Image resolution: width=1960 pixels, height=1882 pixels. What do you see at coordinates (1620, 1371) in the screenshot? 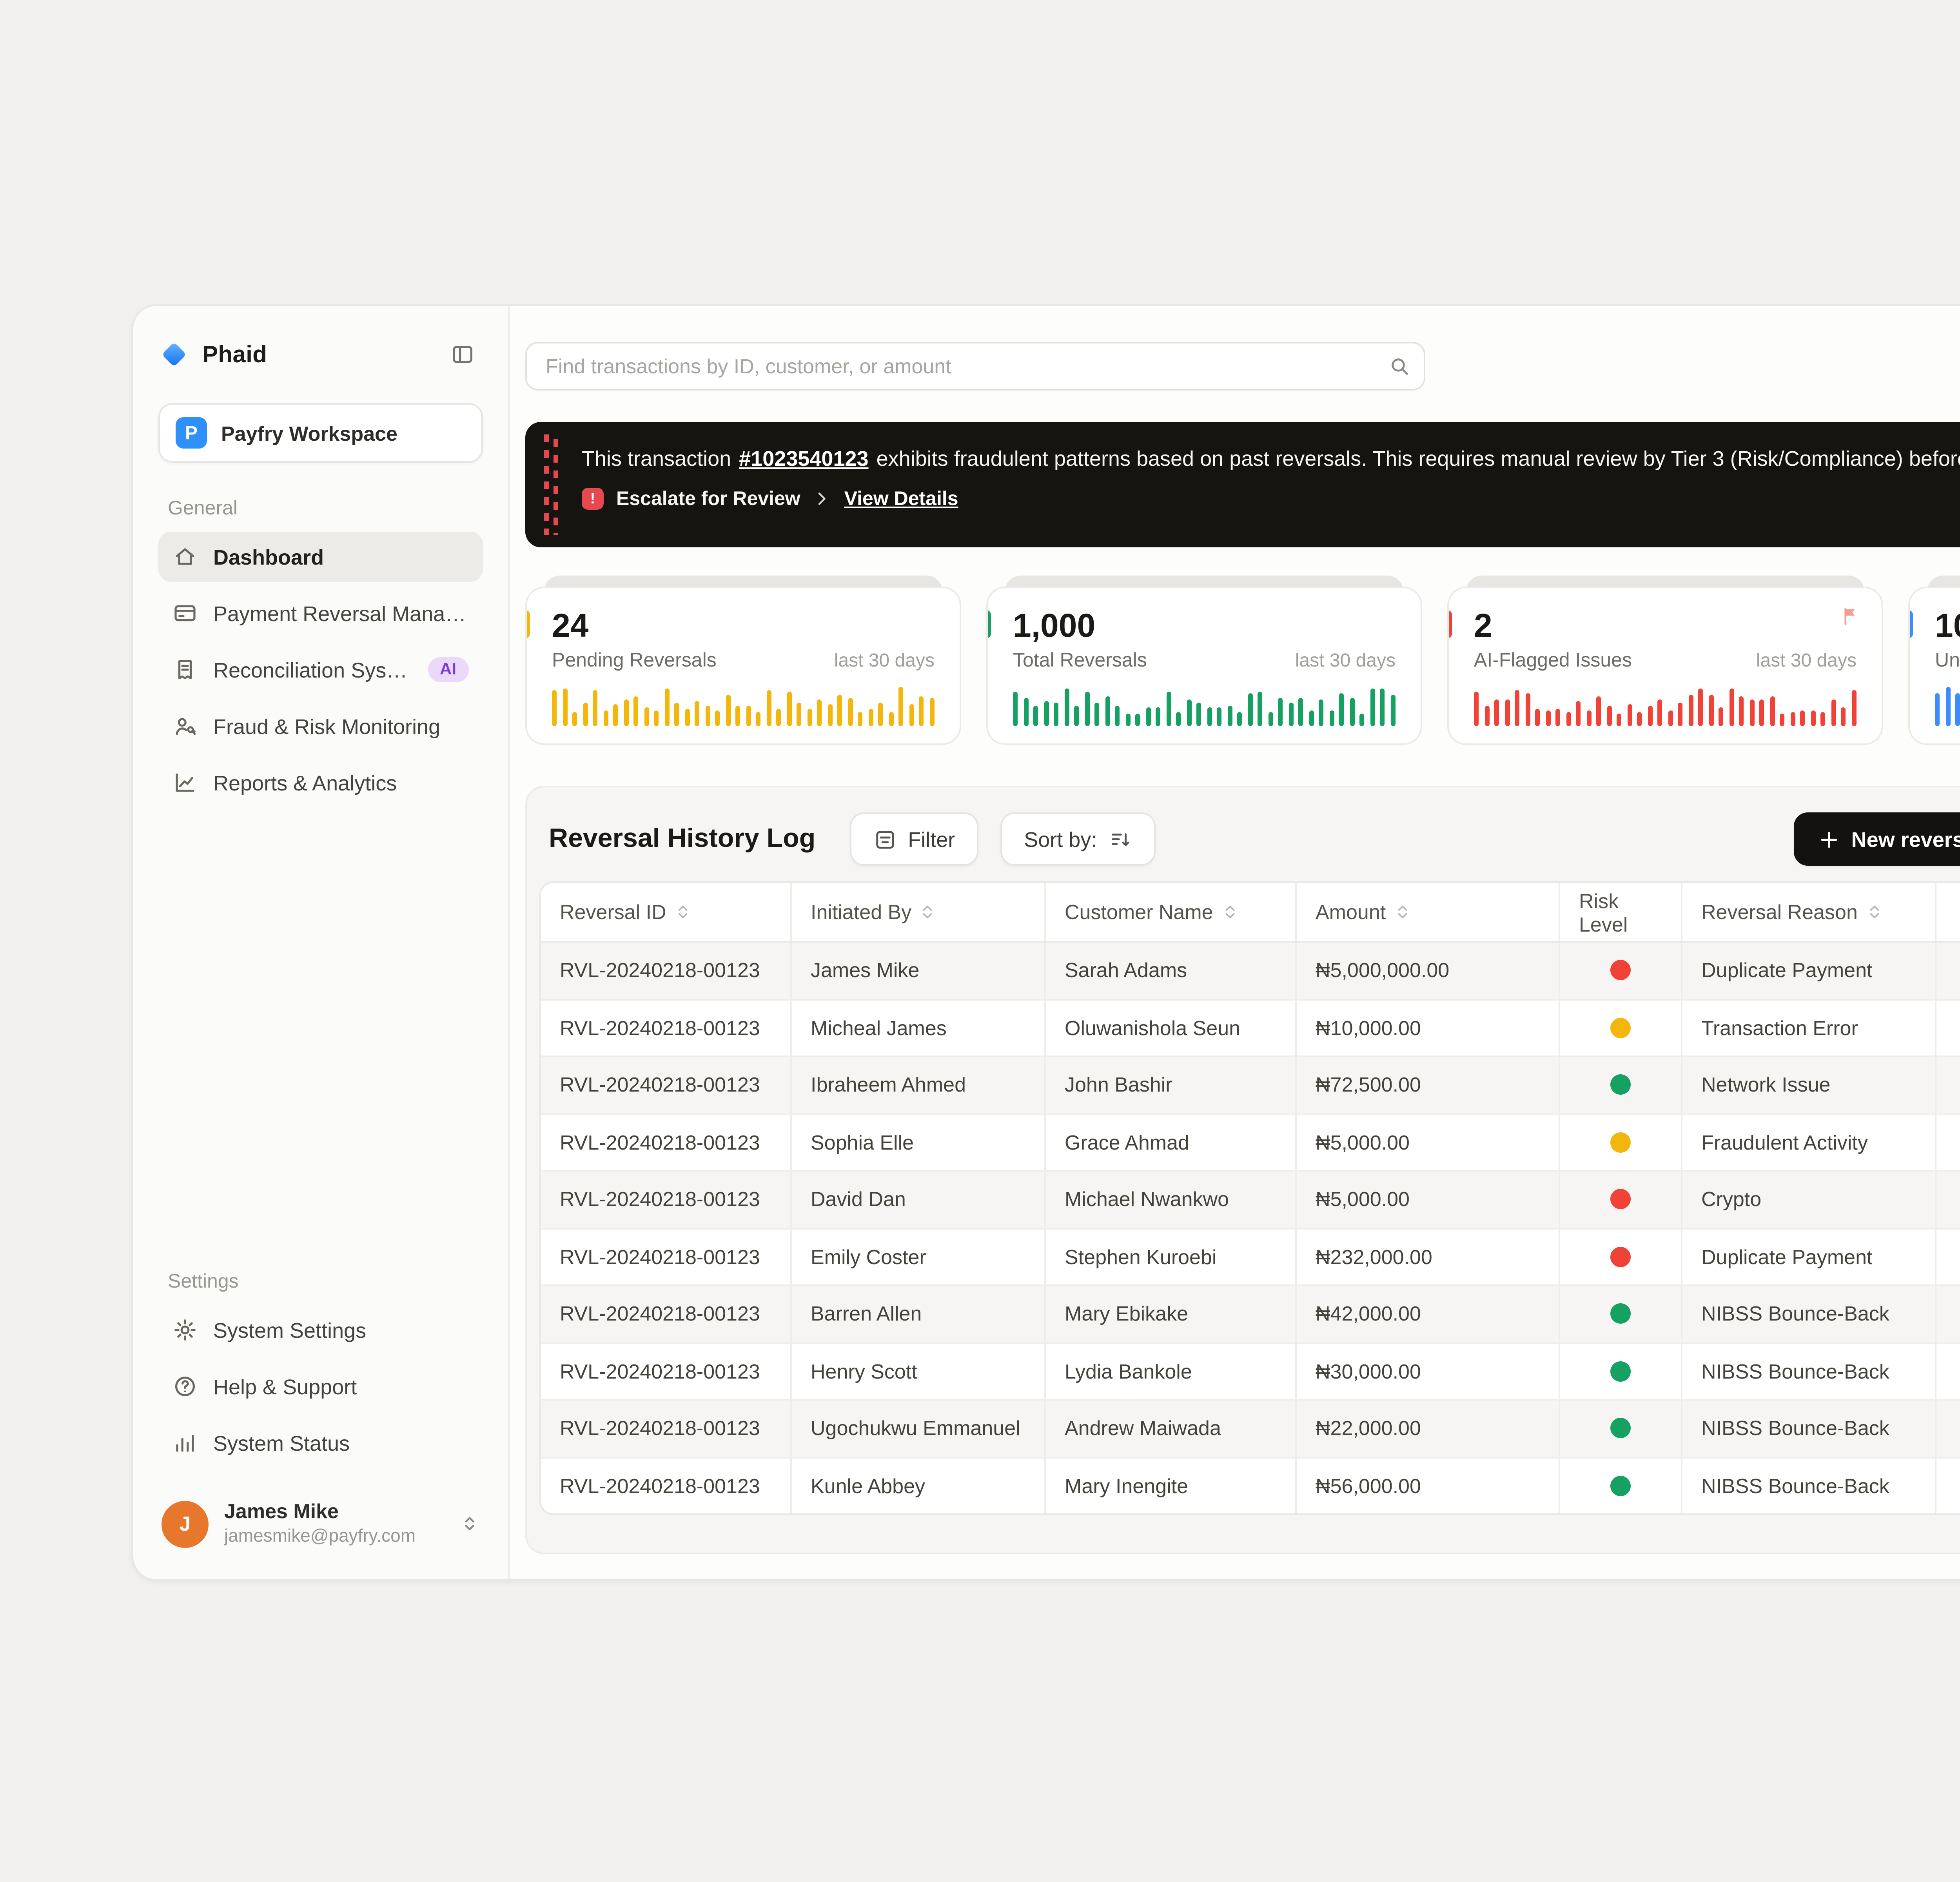
I see `risk-dot-green` at bounding box center [1620, 1371].